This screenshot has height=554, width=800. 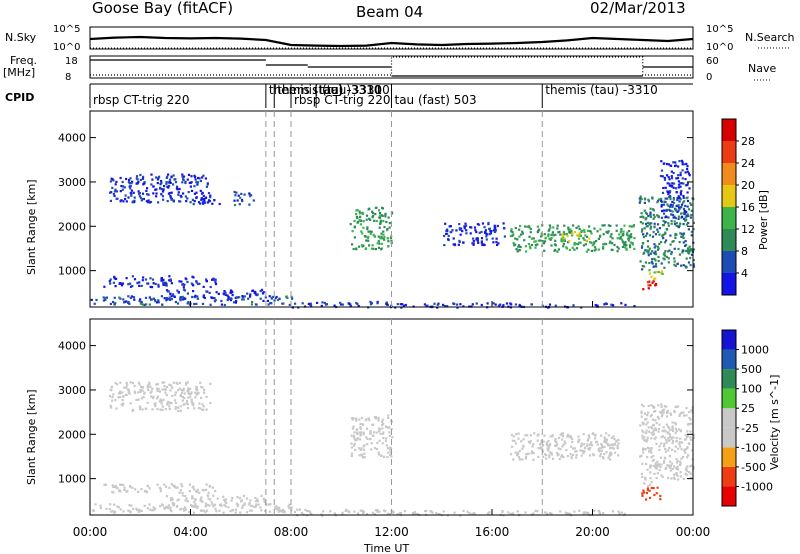 What do you see at coordinates (72, 390) in the screenshot?
I see `ytick-label-3000: 3000` at bounding box center [72, 390].